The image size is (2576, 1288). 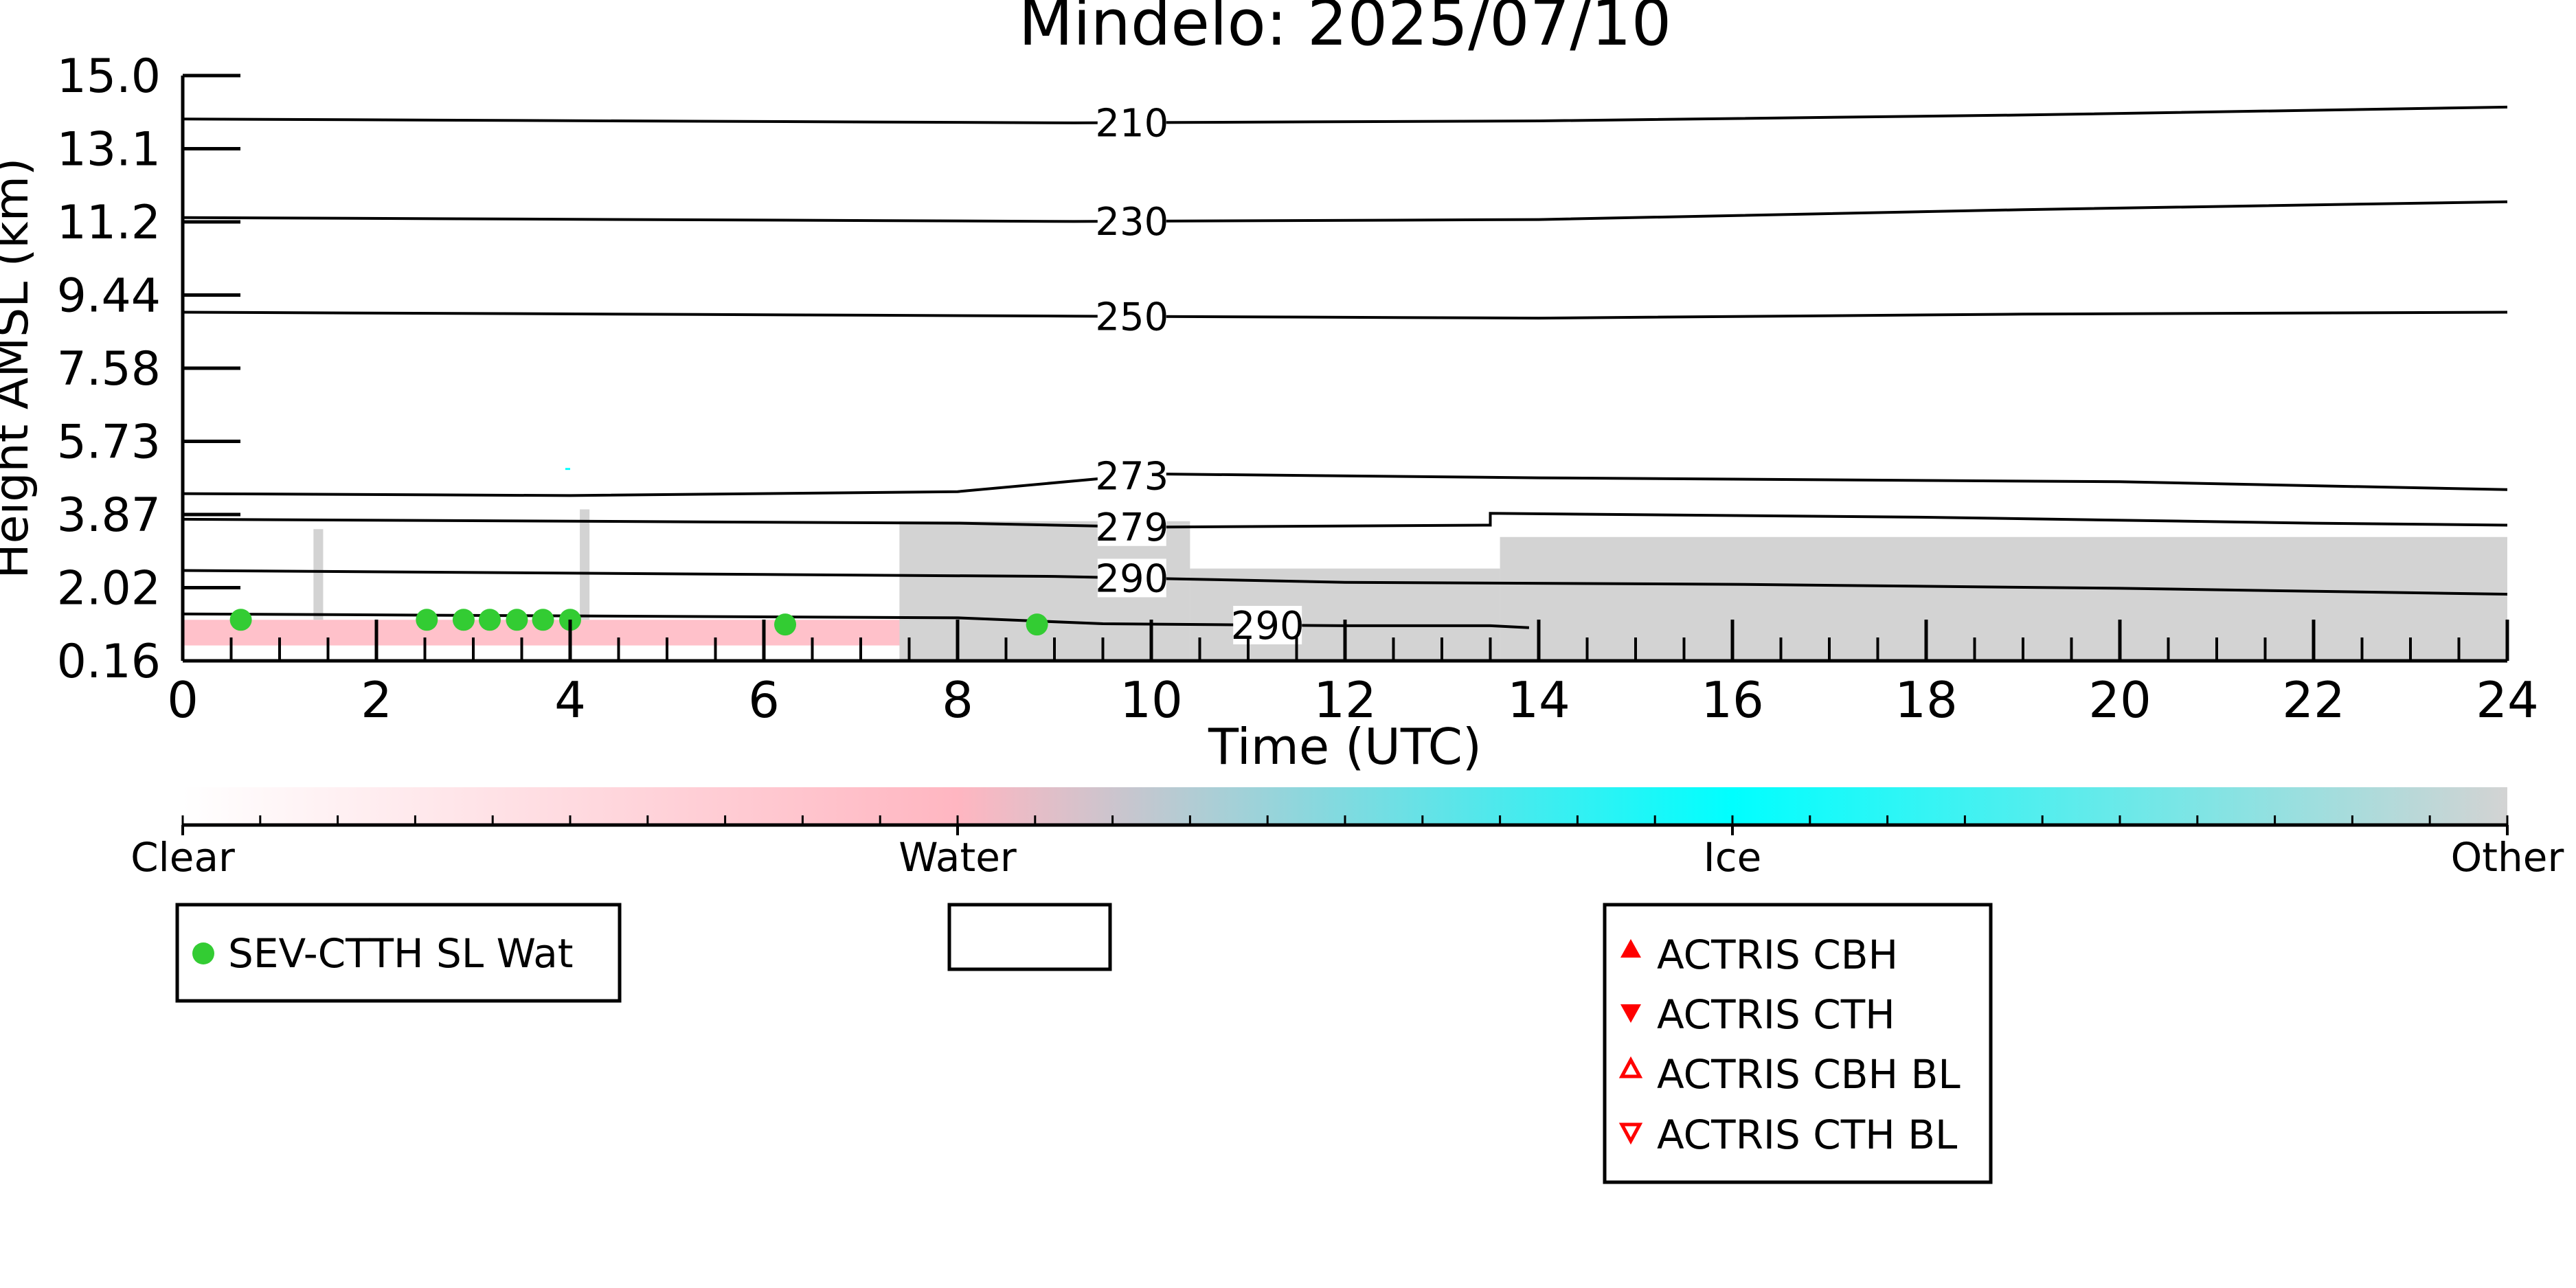 I want to click on contour-label-230-1: 230, so click(x=1131, y=222).